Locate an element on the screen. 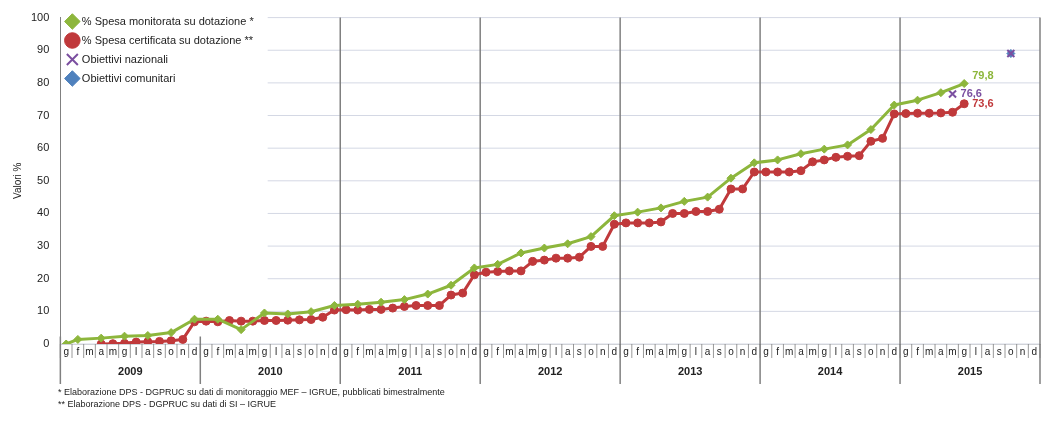 Image resolution: width=1056 pixels, height=432 pixels. text: * Elaborazione DPS - DGPRUC su dati di monitoraggio MEF – IGRUE, pubblicati bimestralmente is located at coordinates (252, 392).